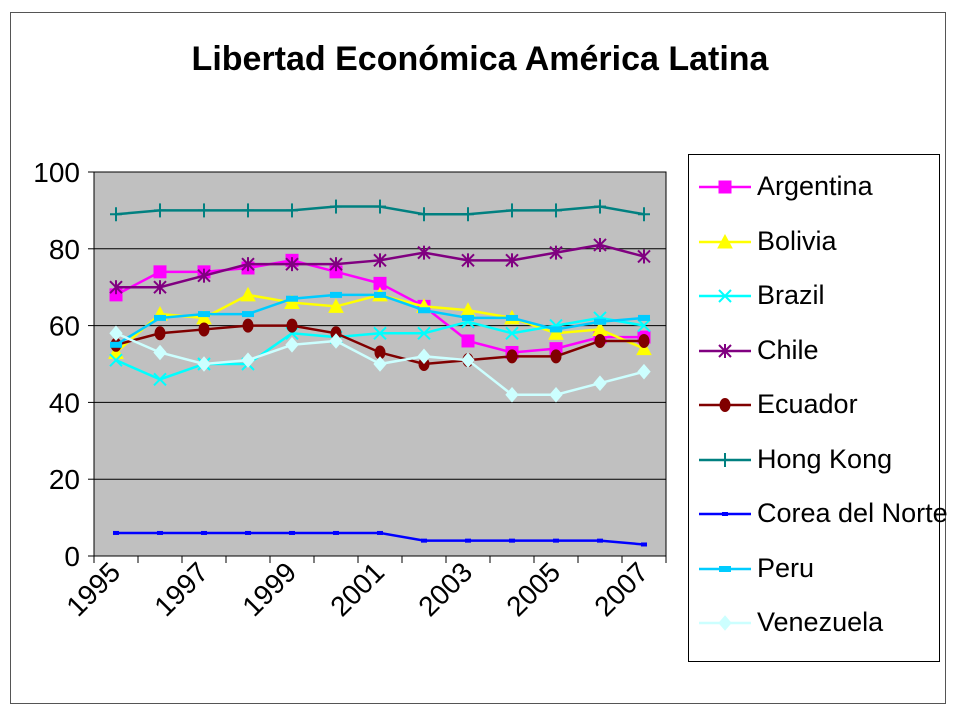 The height and width of the screenshot is (720, 960). Describe the element at coordinates (786, 567) in the screenshot. I see `legend-label: Peru` at that location.